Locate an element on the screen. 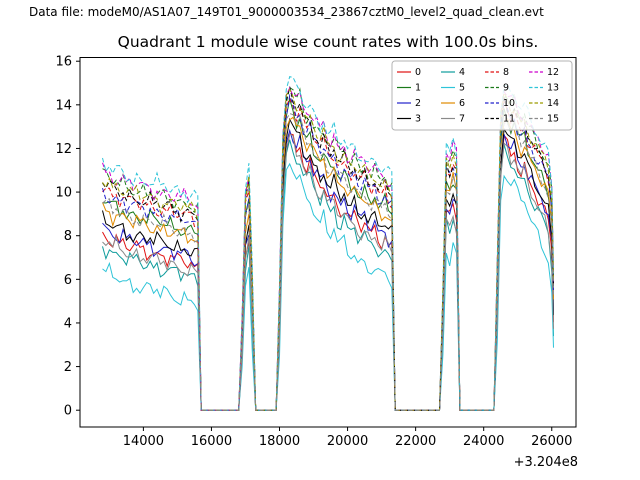 The image size is (640, 480). y-tick-label: 12 is located at coordinates (63, 149).